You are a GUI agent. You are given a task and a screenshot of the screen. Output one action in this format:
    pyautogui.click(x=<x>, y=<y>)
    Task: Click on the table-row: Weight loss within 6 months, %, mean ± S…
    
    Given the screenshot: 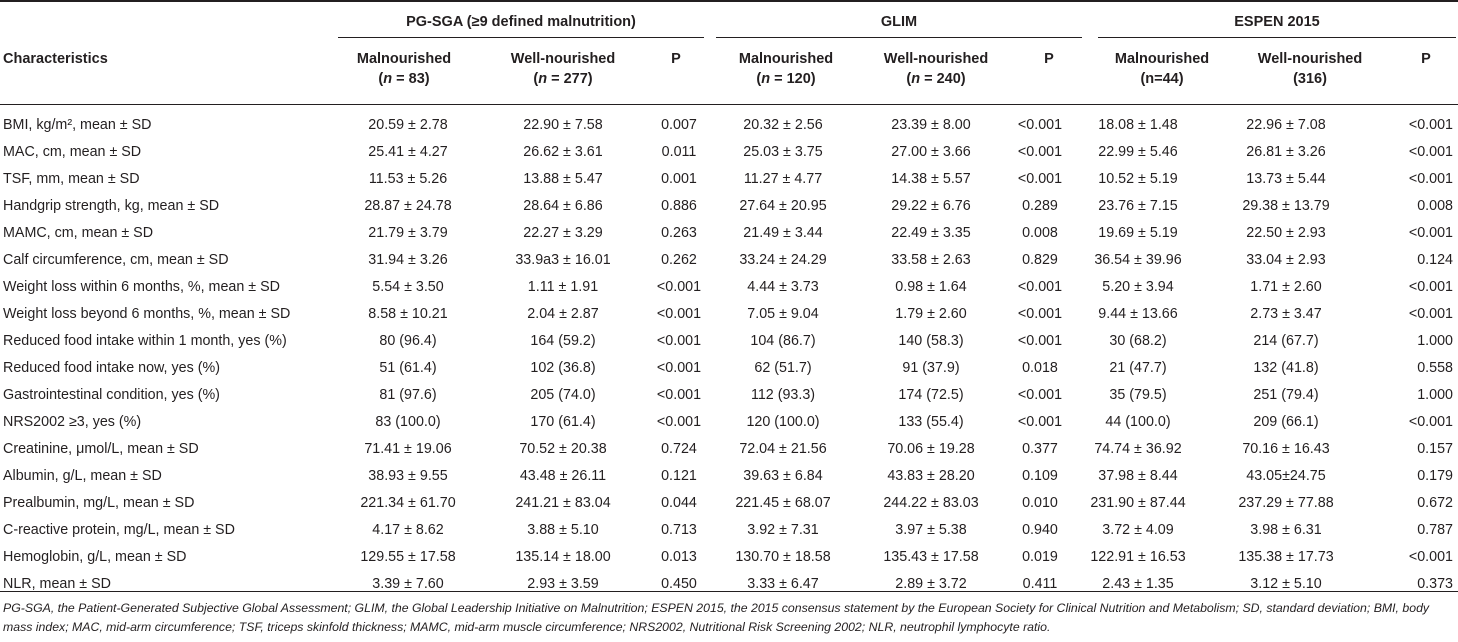 What is the action you would take?
    pyautogui.click(x=729, y=286)
    